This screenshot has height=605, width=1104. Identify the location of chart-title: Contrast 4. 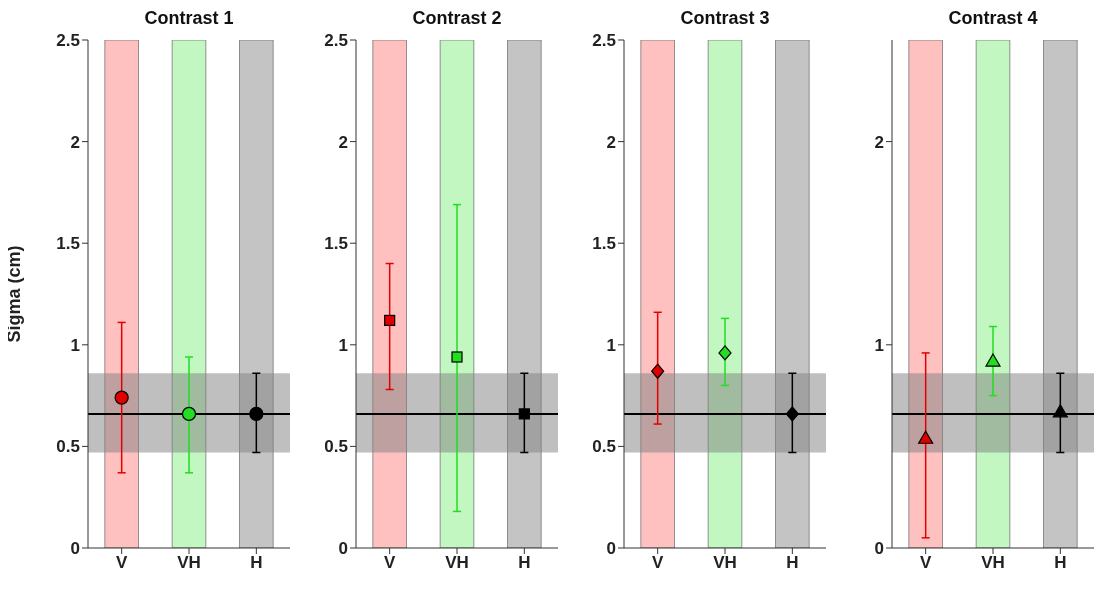
(993, 19).